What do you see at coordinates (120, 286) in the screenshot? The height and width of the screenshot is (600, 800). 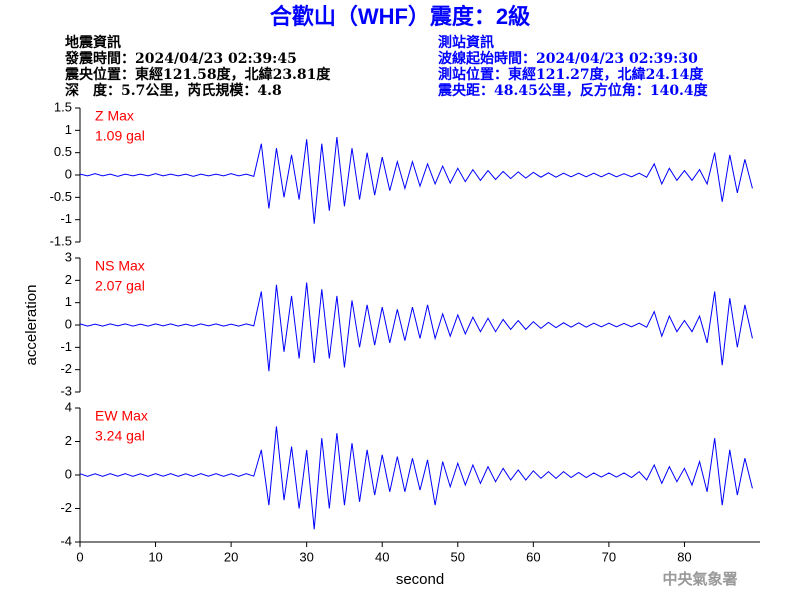 I see `max-label: 2.07 gal` at bounding box center [120, 286].